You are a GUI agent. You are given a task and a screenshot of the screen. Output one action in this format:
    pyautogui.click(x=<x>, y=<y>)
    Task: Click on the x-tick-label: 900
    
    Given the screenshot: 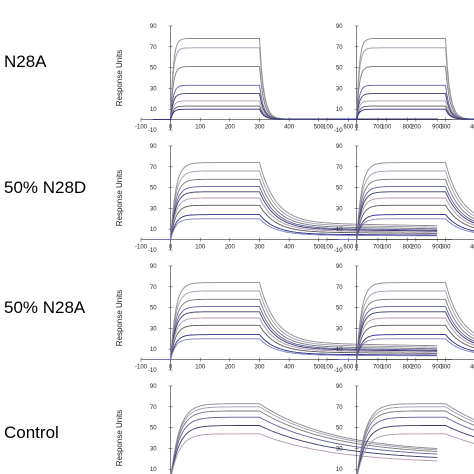 What is the action you would take?
    pyautogui.click(x=437, y=368)
    